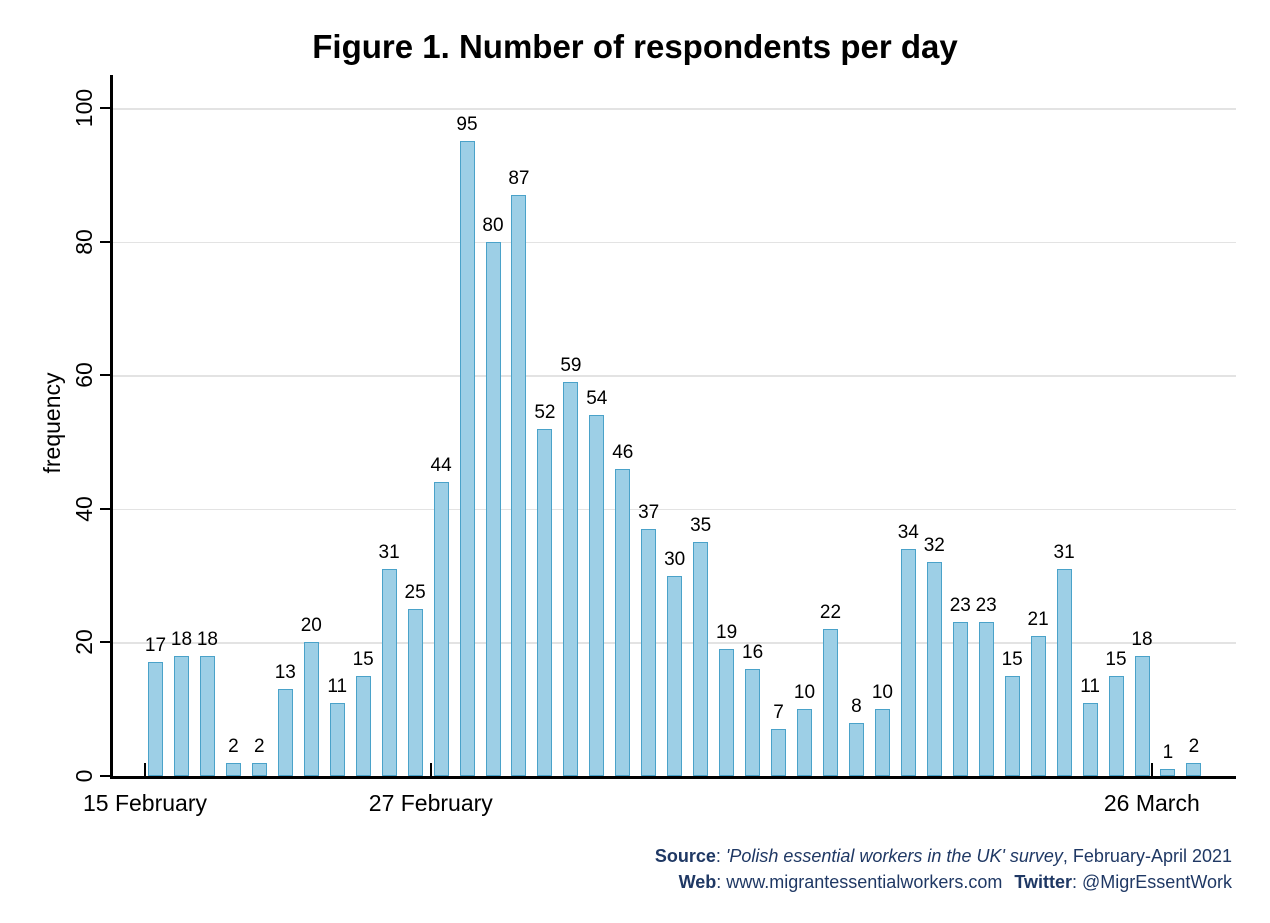 This screenshot has height=923, width=1270. What do you see at coordinates (84, 509) in the screenshot?
I see `y-tick-label: 40` at bounding box center [84, 509].